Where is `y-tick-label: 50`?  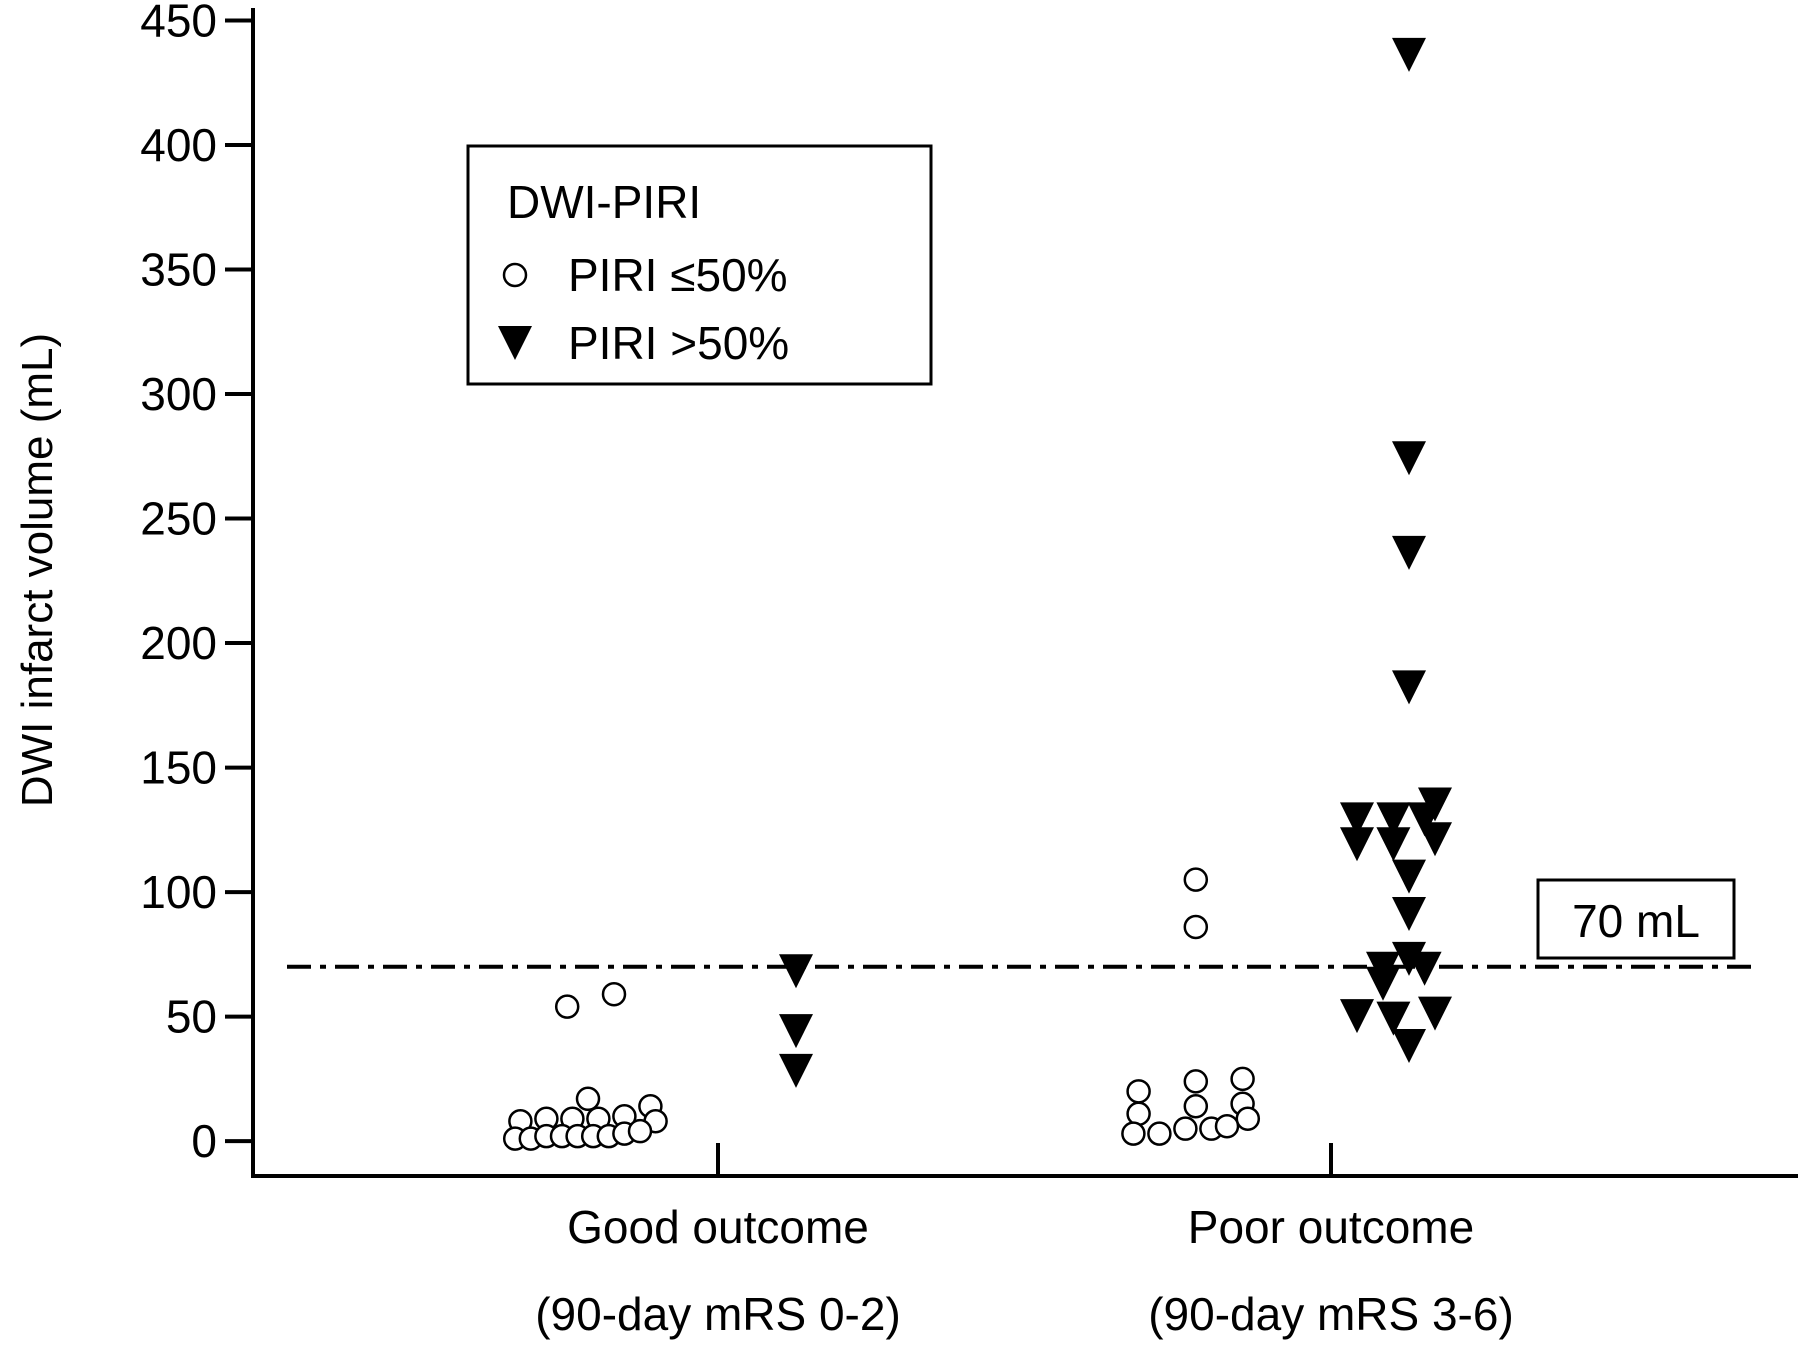
y-tick-label: 50 is located at coordinates (191, 1017).